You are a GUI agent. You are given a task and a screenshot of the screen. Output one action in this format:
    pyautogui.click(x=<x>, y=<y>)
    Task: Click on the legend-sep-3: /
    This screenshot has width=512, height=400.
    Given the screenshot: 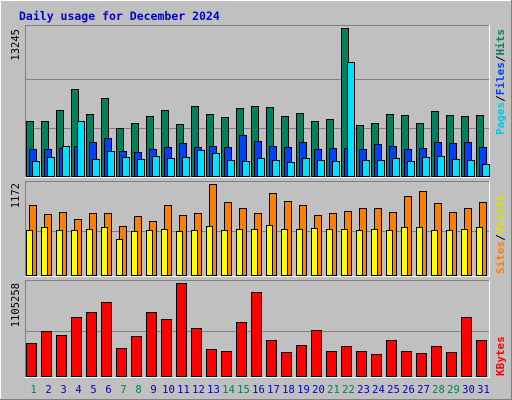 What is the action you would take?
    pyautogui.click(x=500, y=237)
    